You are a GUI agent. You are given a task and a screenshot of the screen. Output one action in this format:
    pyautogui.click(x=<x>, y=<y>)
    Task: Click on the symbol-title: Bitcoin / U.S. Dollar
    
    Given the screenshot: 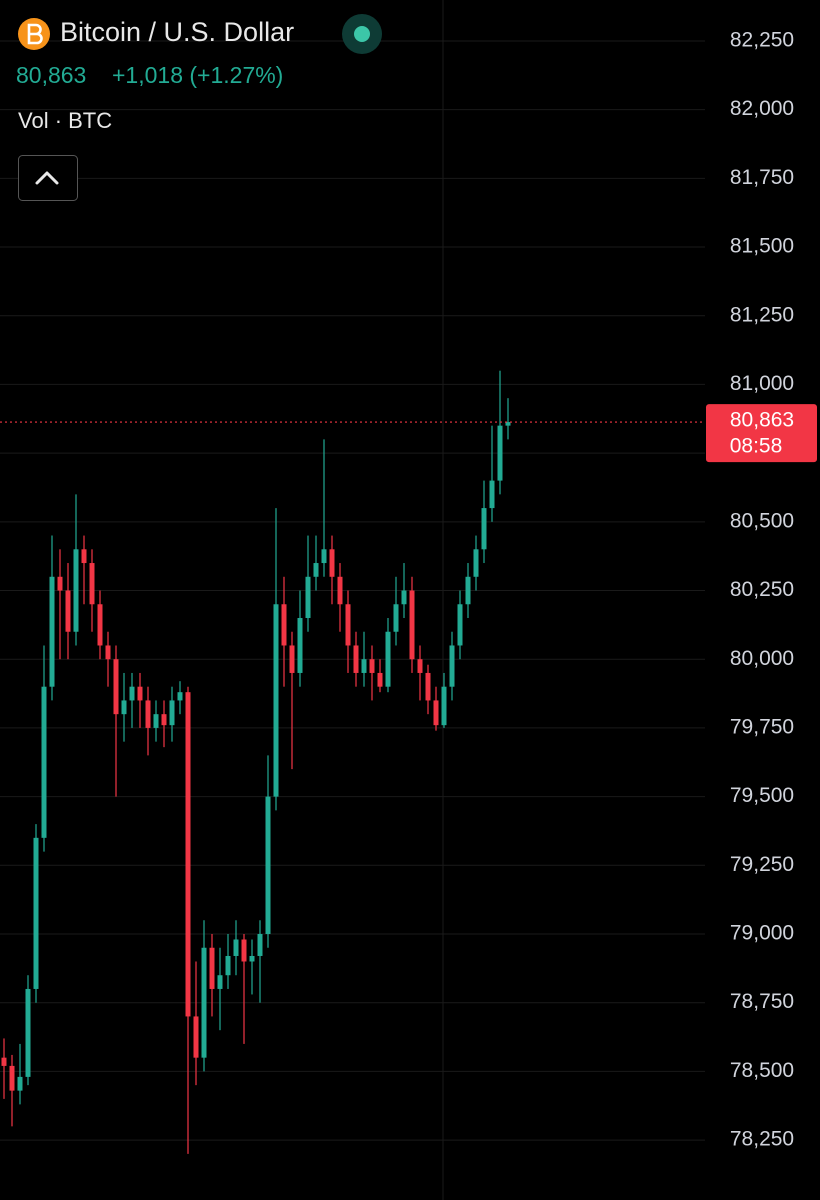 What is the action you would take?
    pyautogui.click(x=177, y=32)
    